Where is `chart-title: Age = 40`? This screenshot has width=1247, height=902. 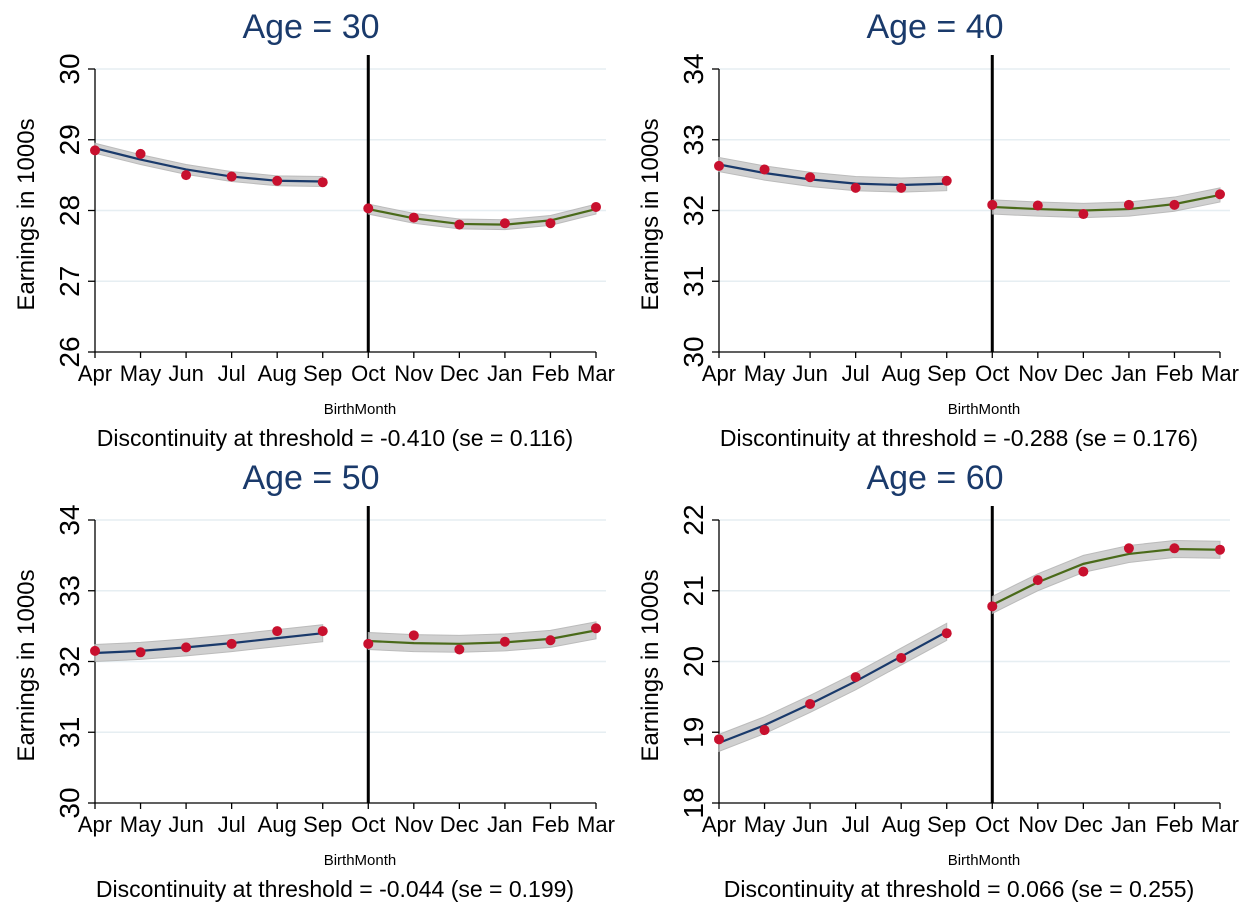
chart-title: Age = 40 is located at coordinates (934, 27).